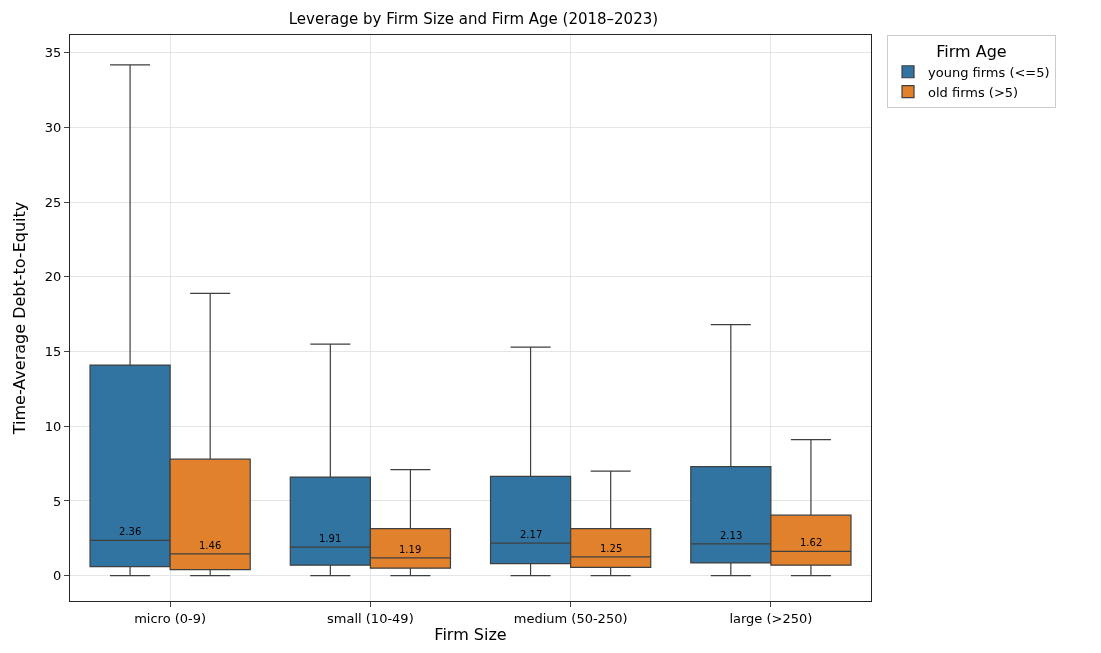  What do you see at coordinates (330, 538) in the screenshot?
I see `annotation: 1.91` at bounding box center [330, 538].